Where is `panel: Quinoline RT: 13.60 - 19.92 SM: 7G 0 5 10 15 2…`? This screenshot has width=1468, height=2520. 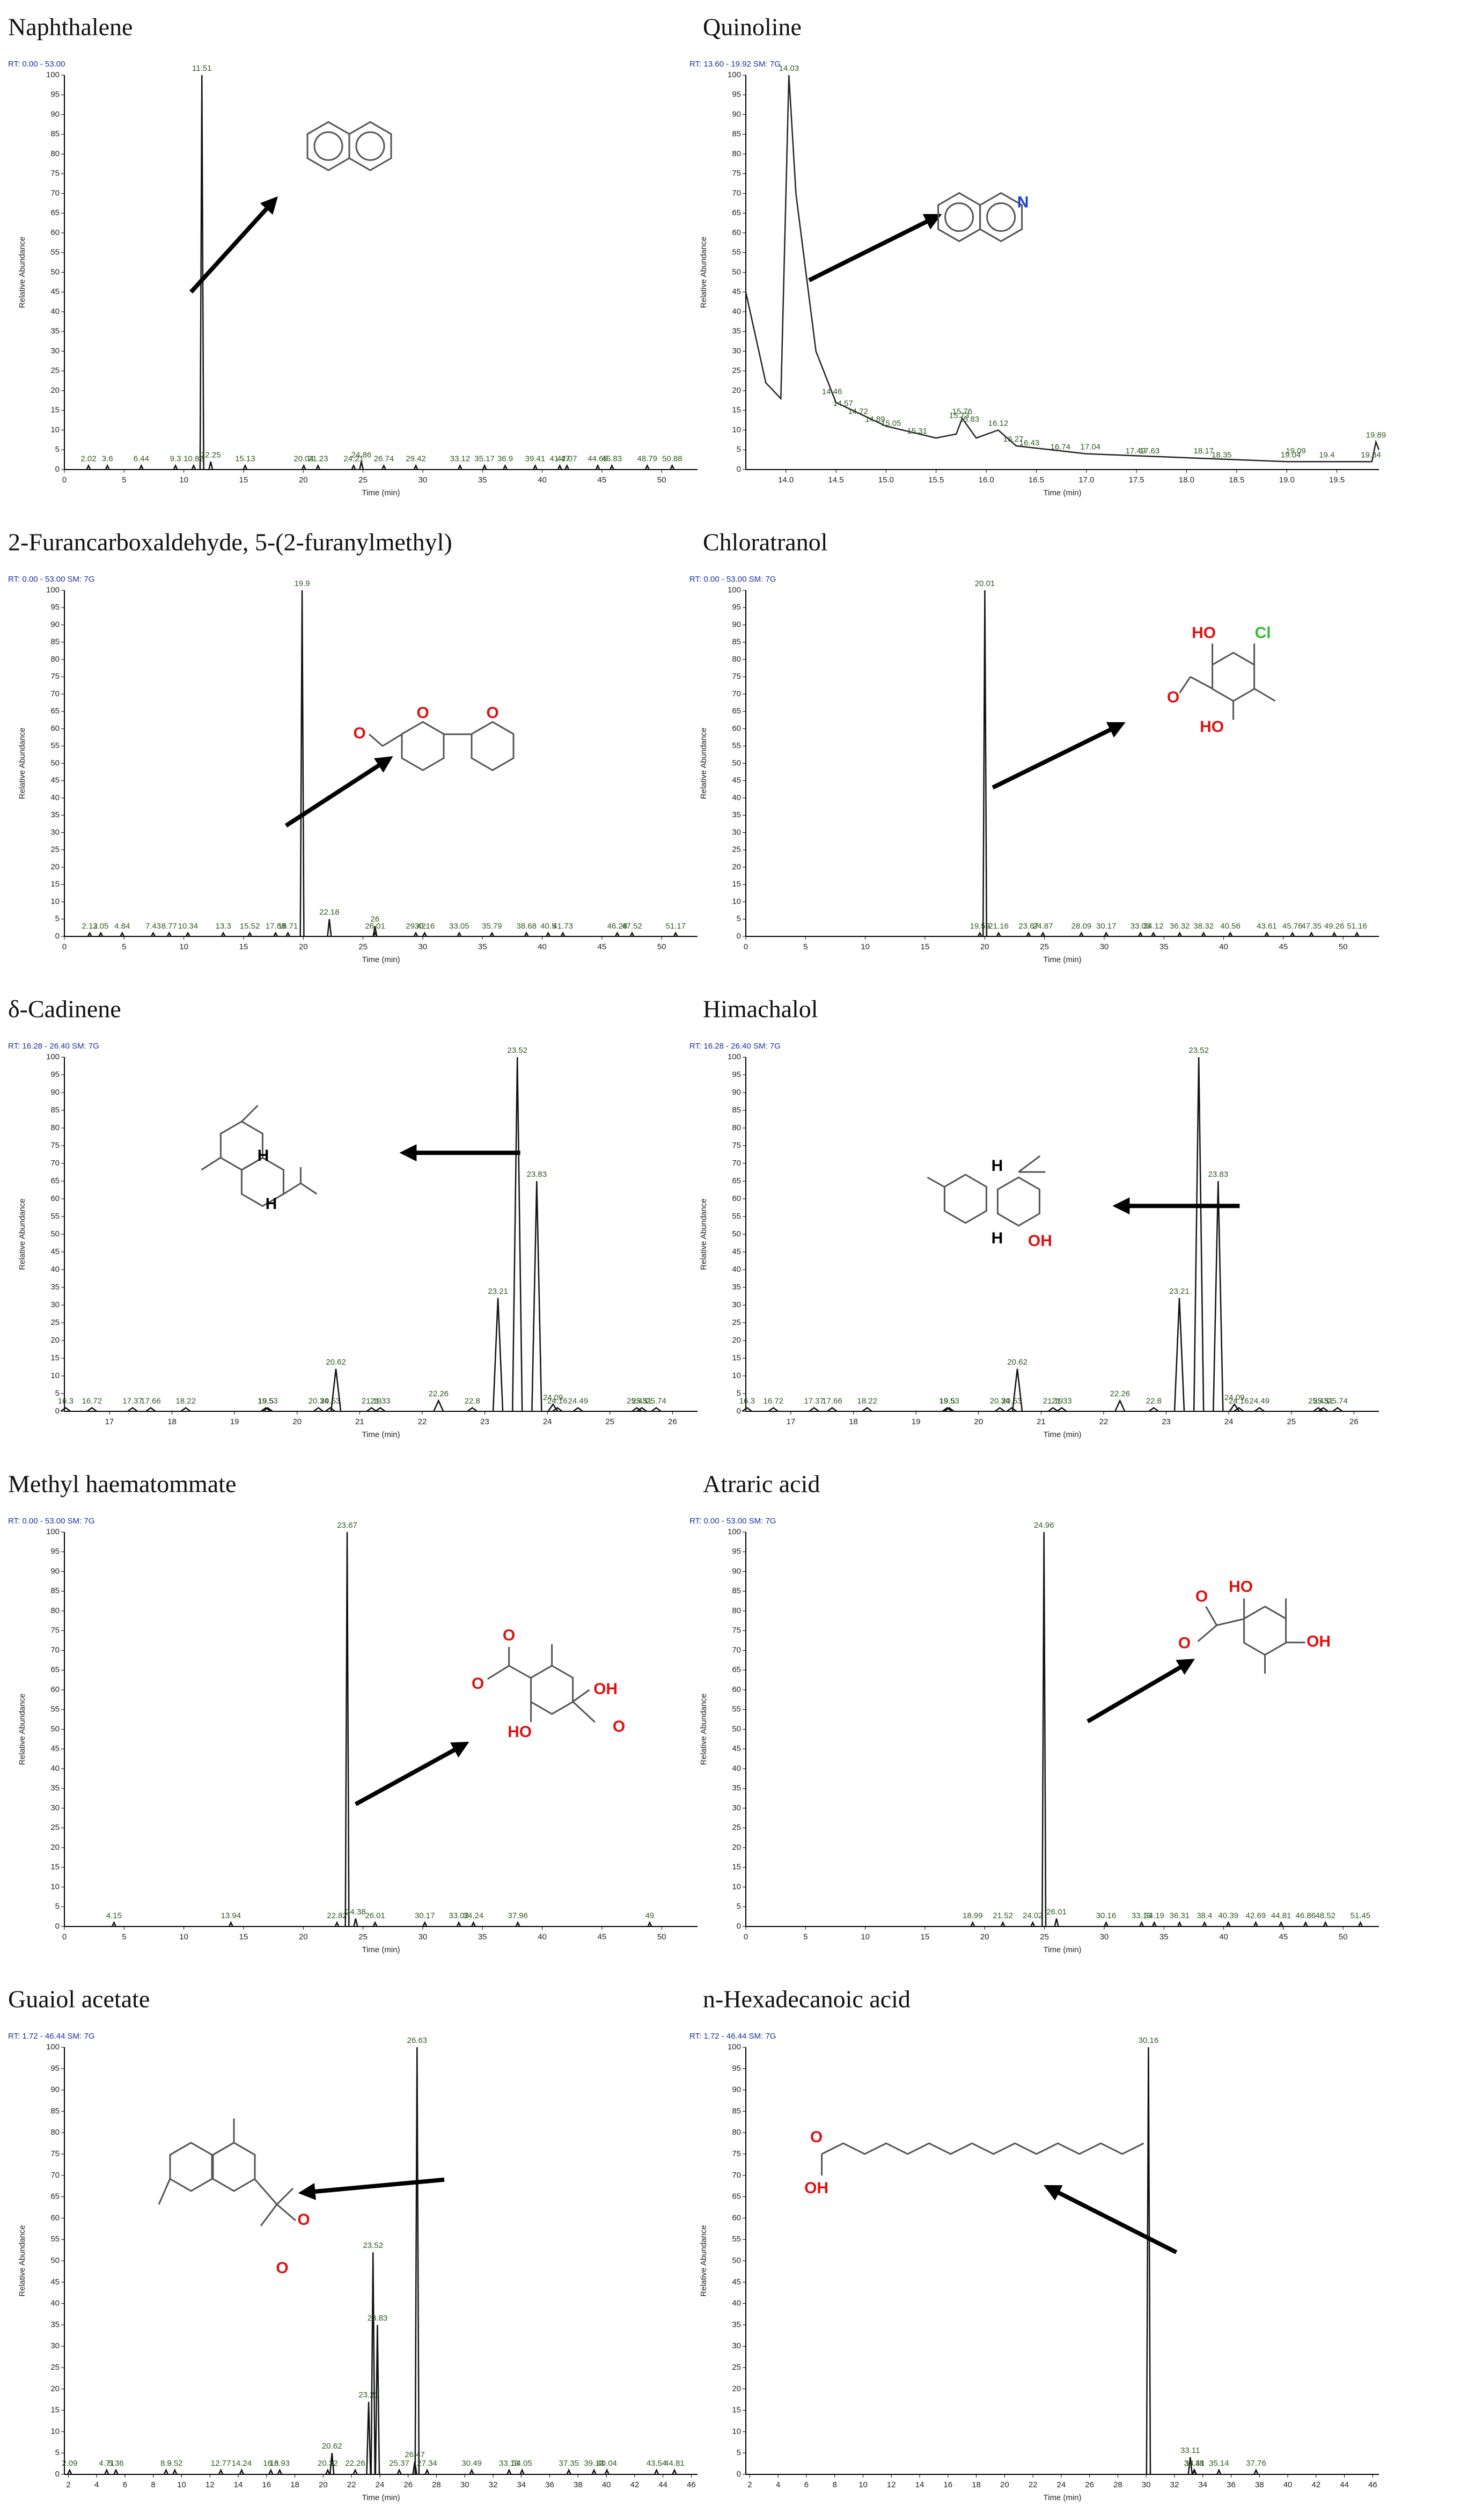
panel: Quinoline RT: 13.60 - 19.92 SM: 7G 0 5 10 15 2… is located at coordinates (1037, 255).